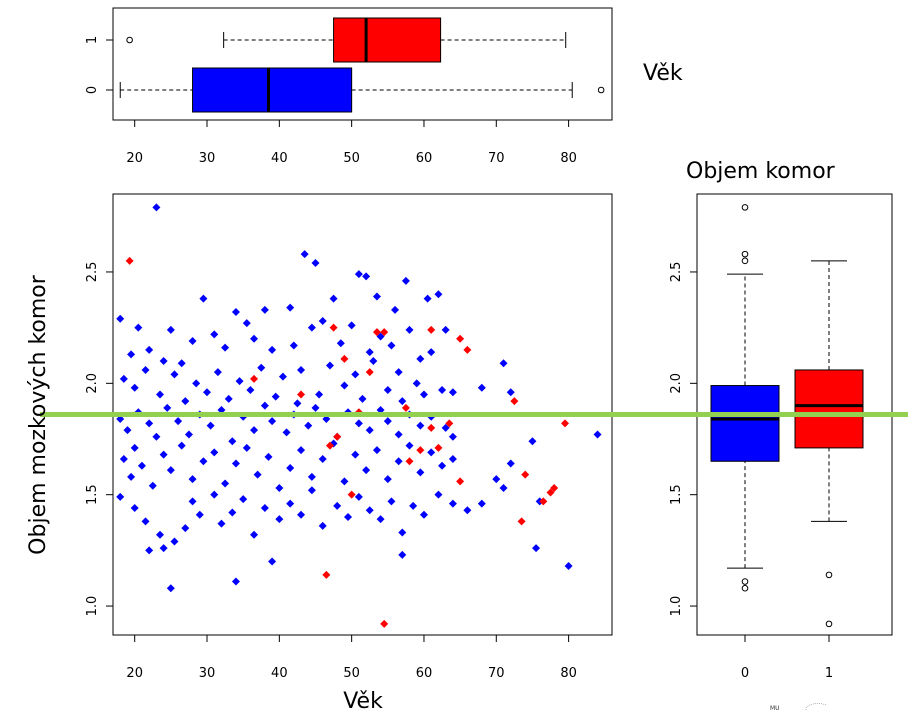  Describe the element at coordinates (568, 158) in the screenshot. I see `top-xtick-label: 80` at that location.